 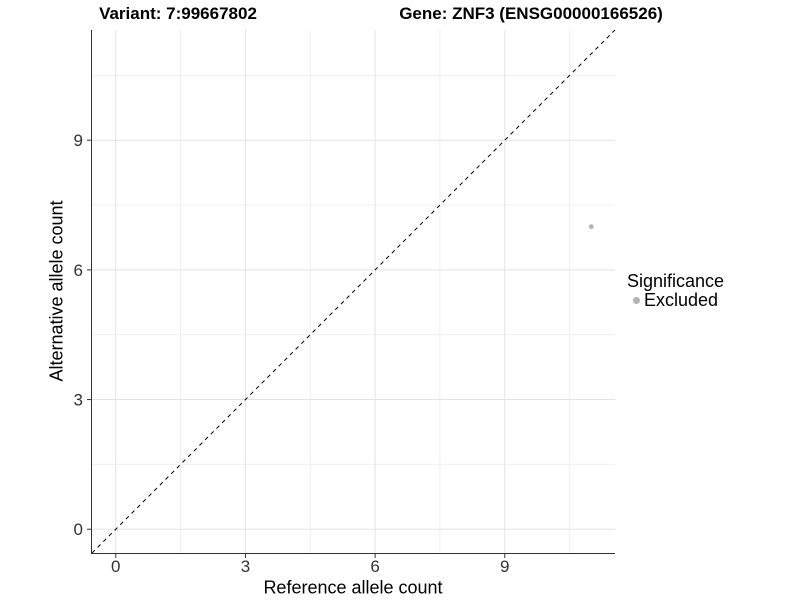 What do you see at coordinates (531, 13) in the screenshot?
I see `plot-title-gene: Gene: ZNF3 (ENSG00000166526)` at bounding box center [531, 13].